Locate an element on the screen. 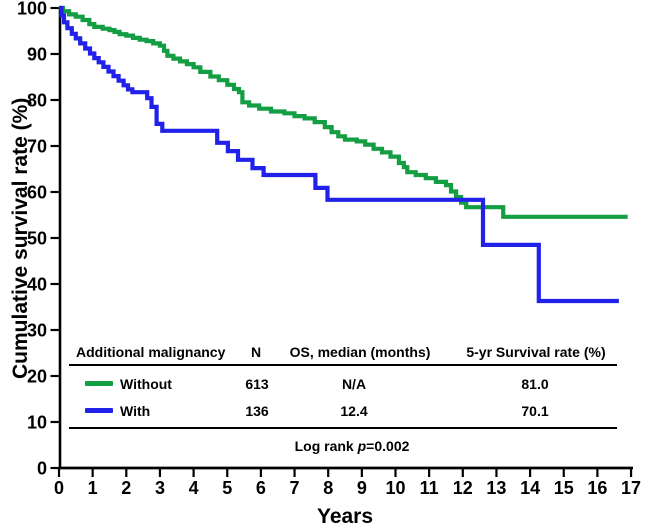  y-tick-label: 70 is located at coordinates (37, 147).